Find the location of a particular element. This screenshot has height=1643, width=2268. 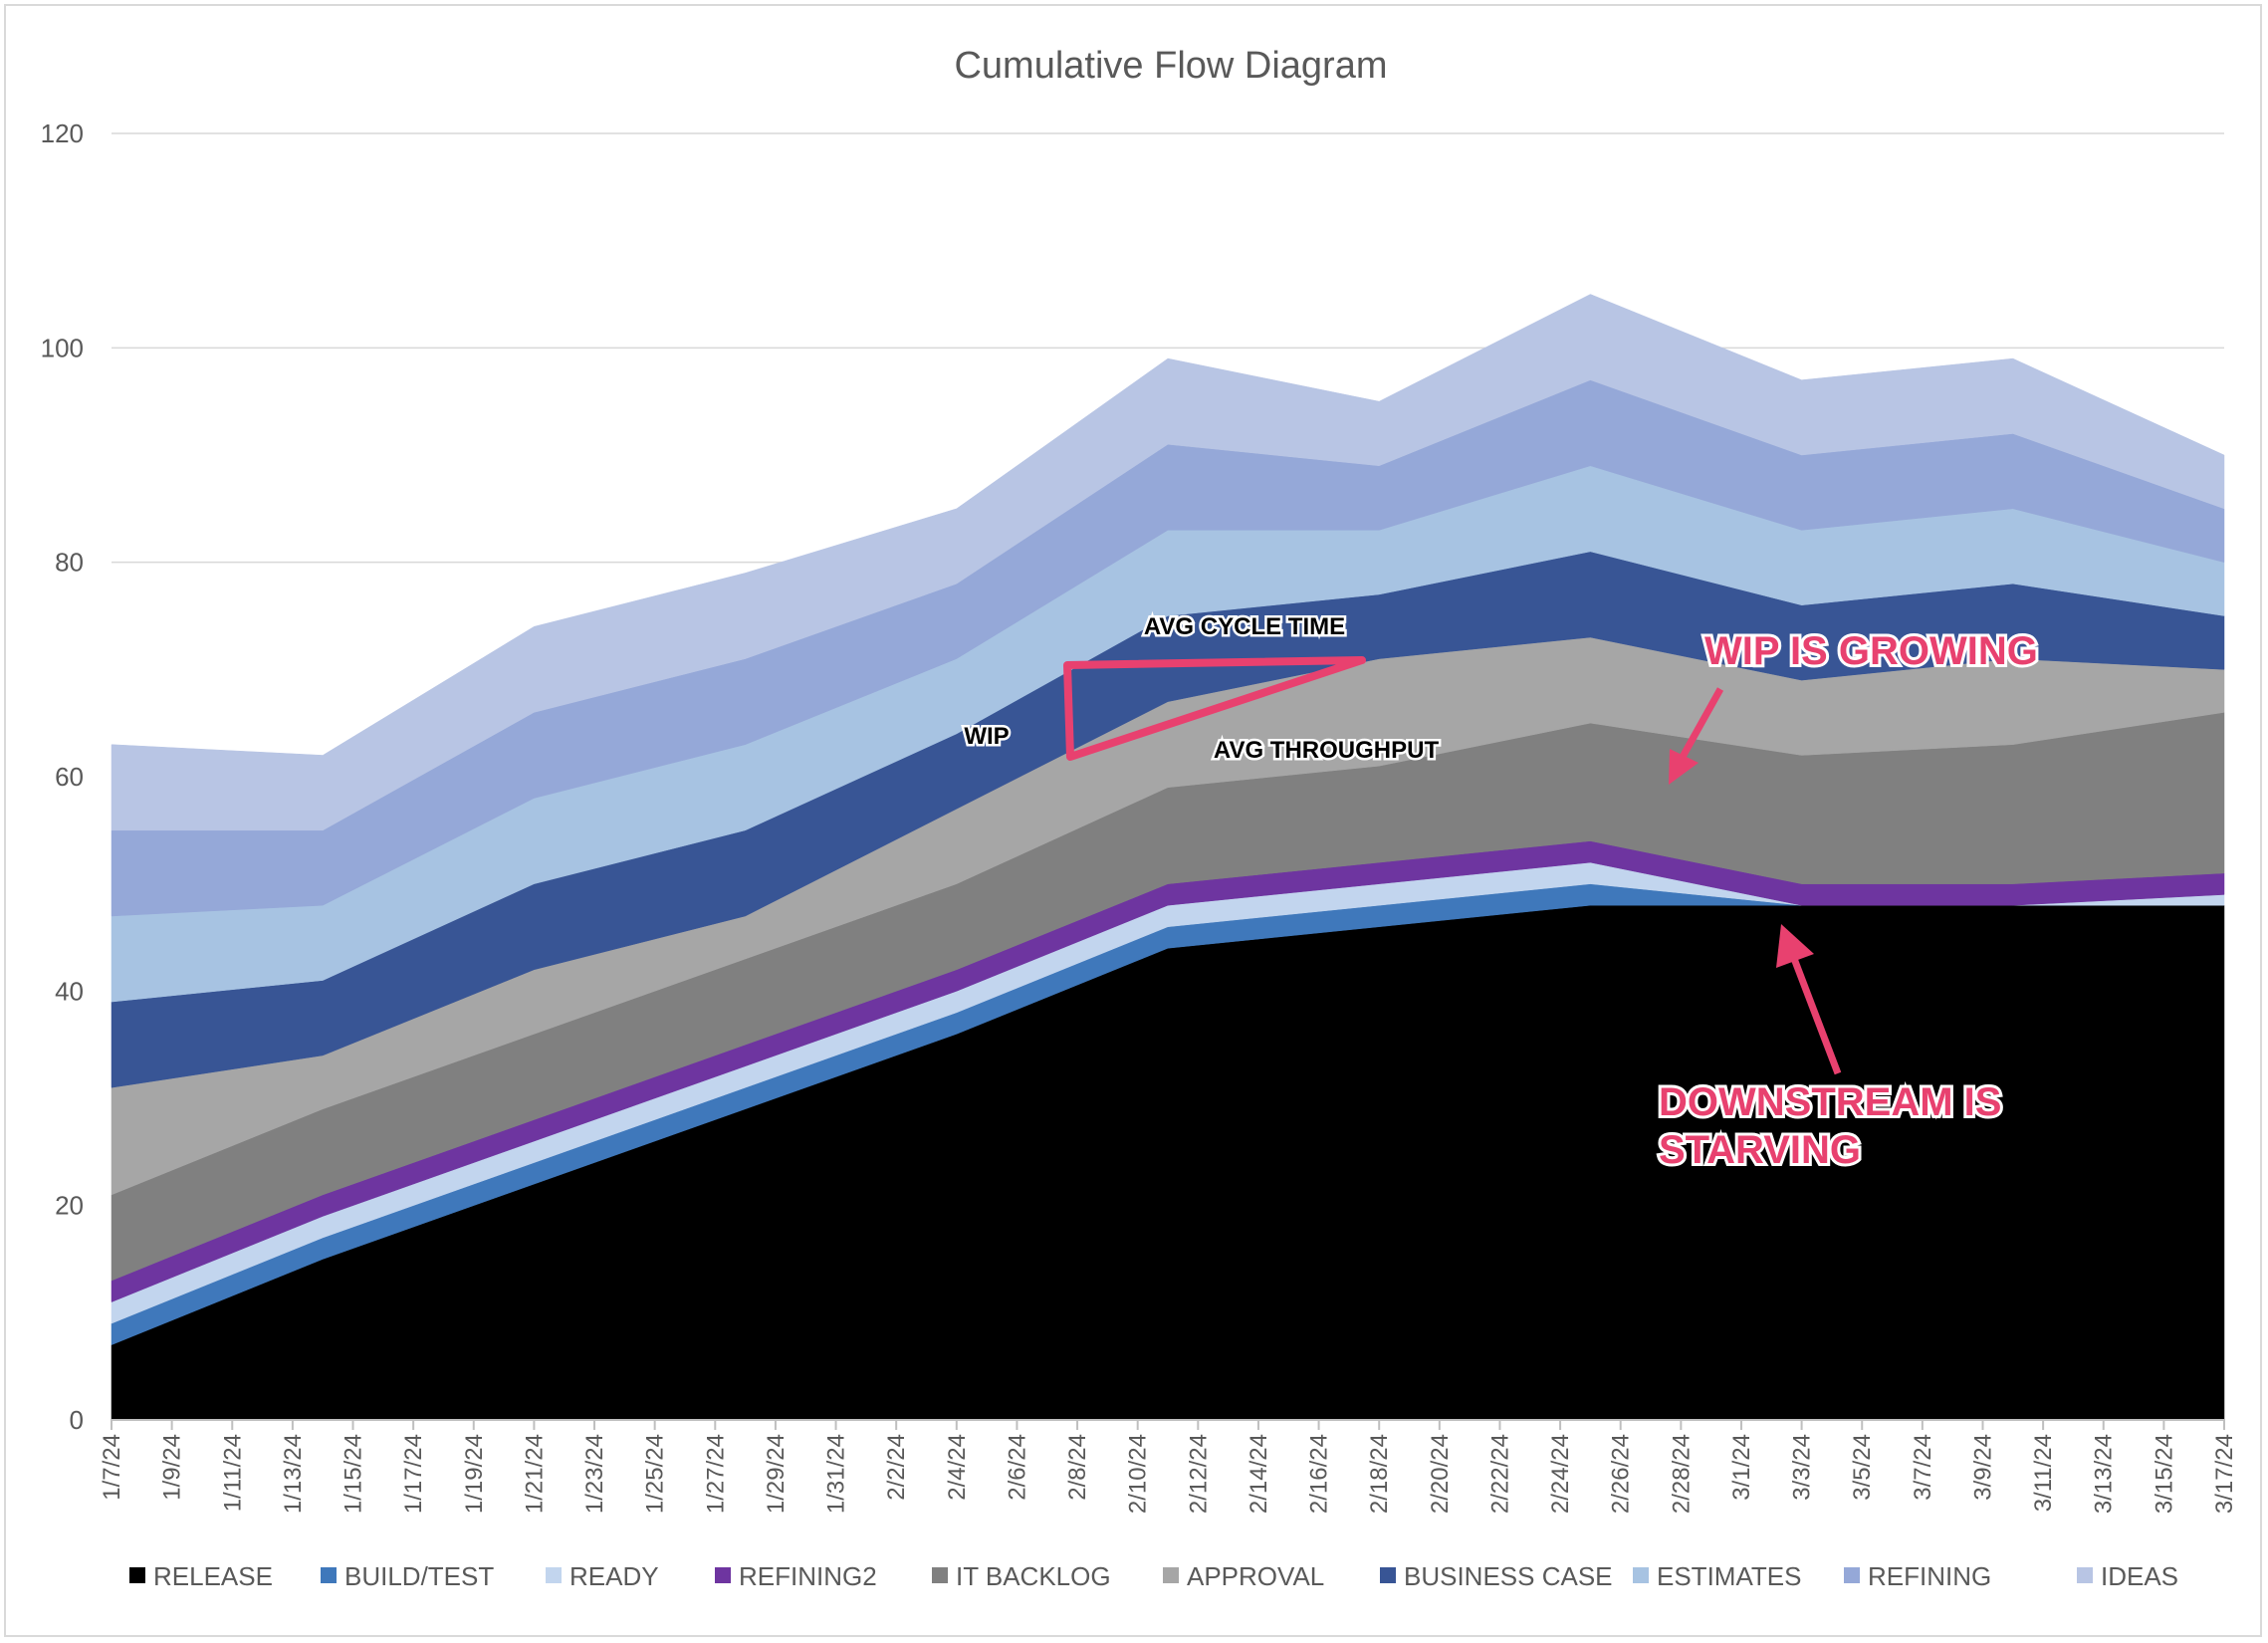

y-tick-label: 40 is located at coordinates (70, 991).